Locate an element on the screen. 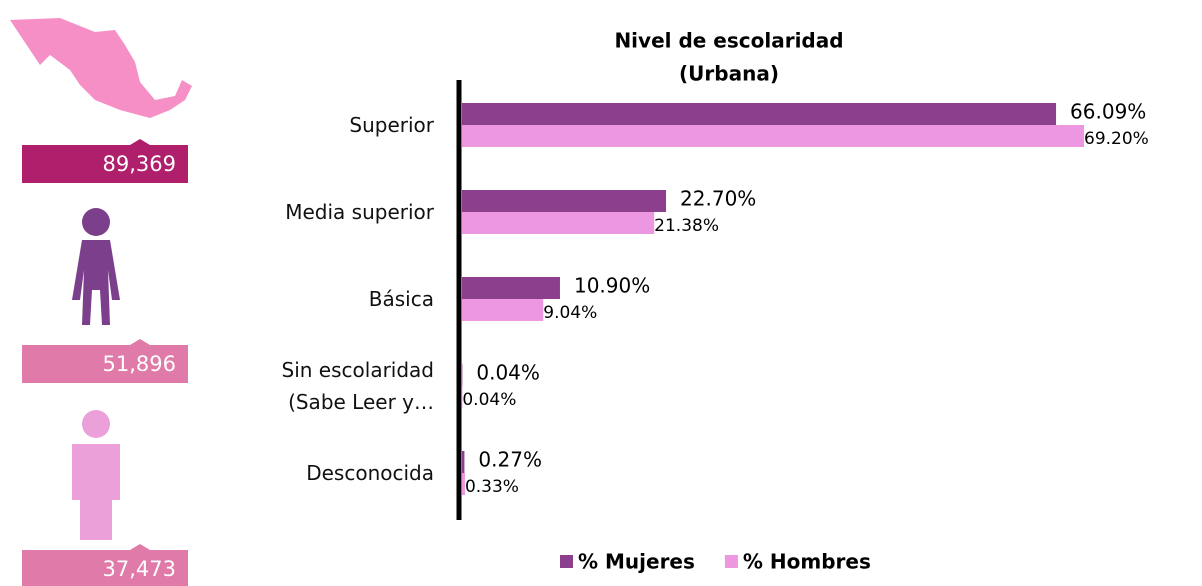  map-icon is located at coordinates (101, 68).